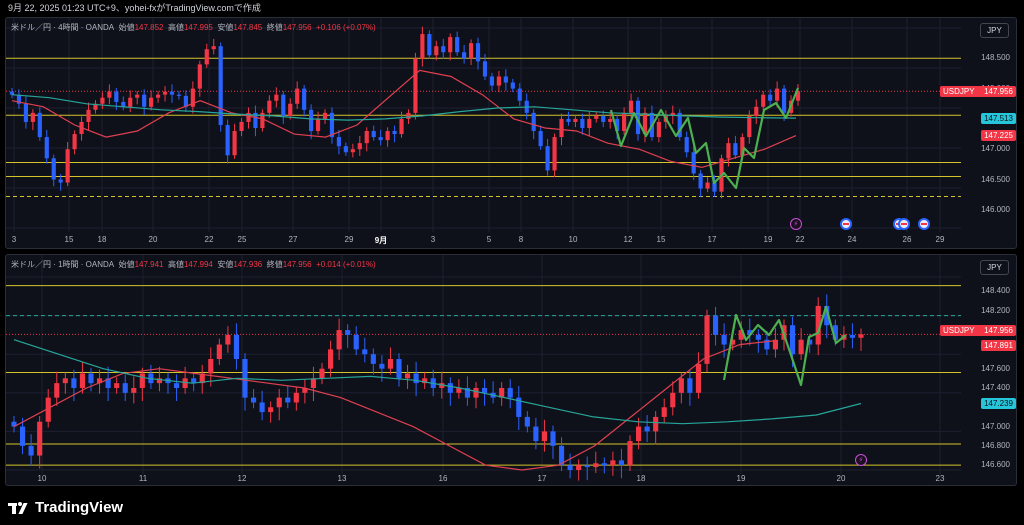  I want to click on time-tick-label: 12, so click(628, 239).